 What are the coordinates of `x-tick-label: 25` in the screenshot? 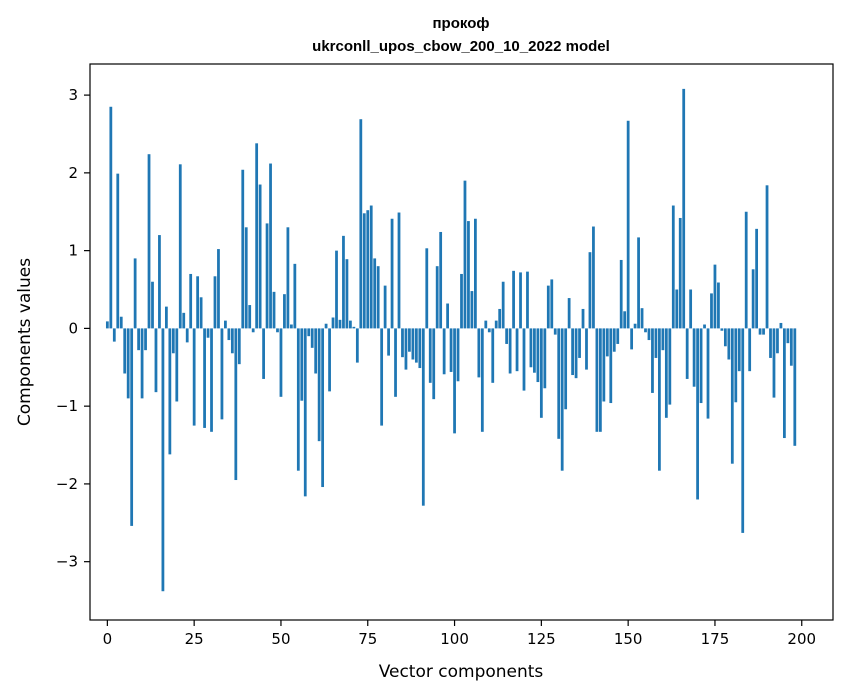 It's located at (194, 639).